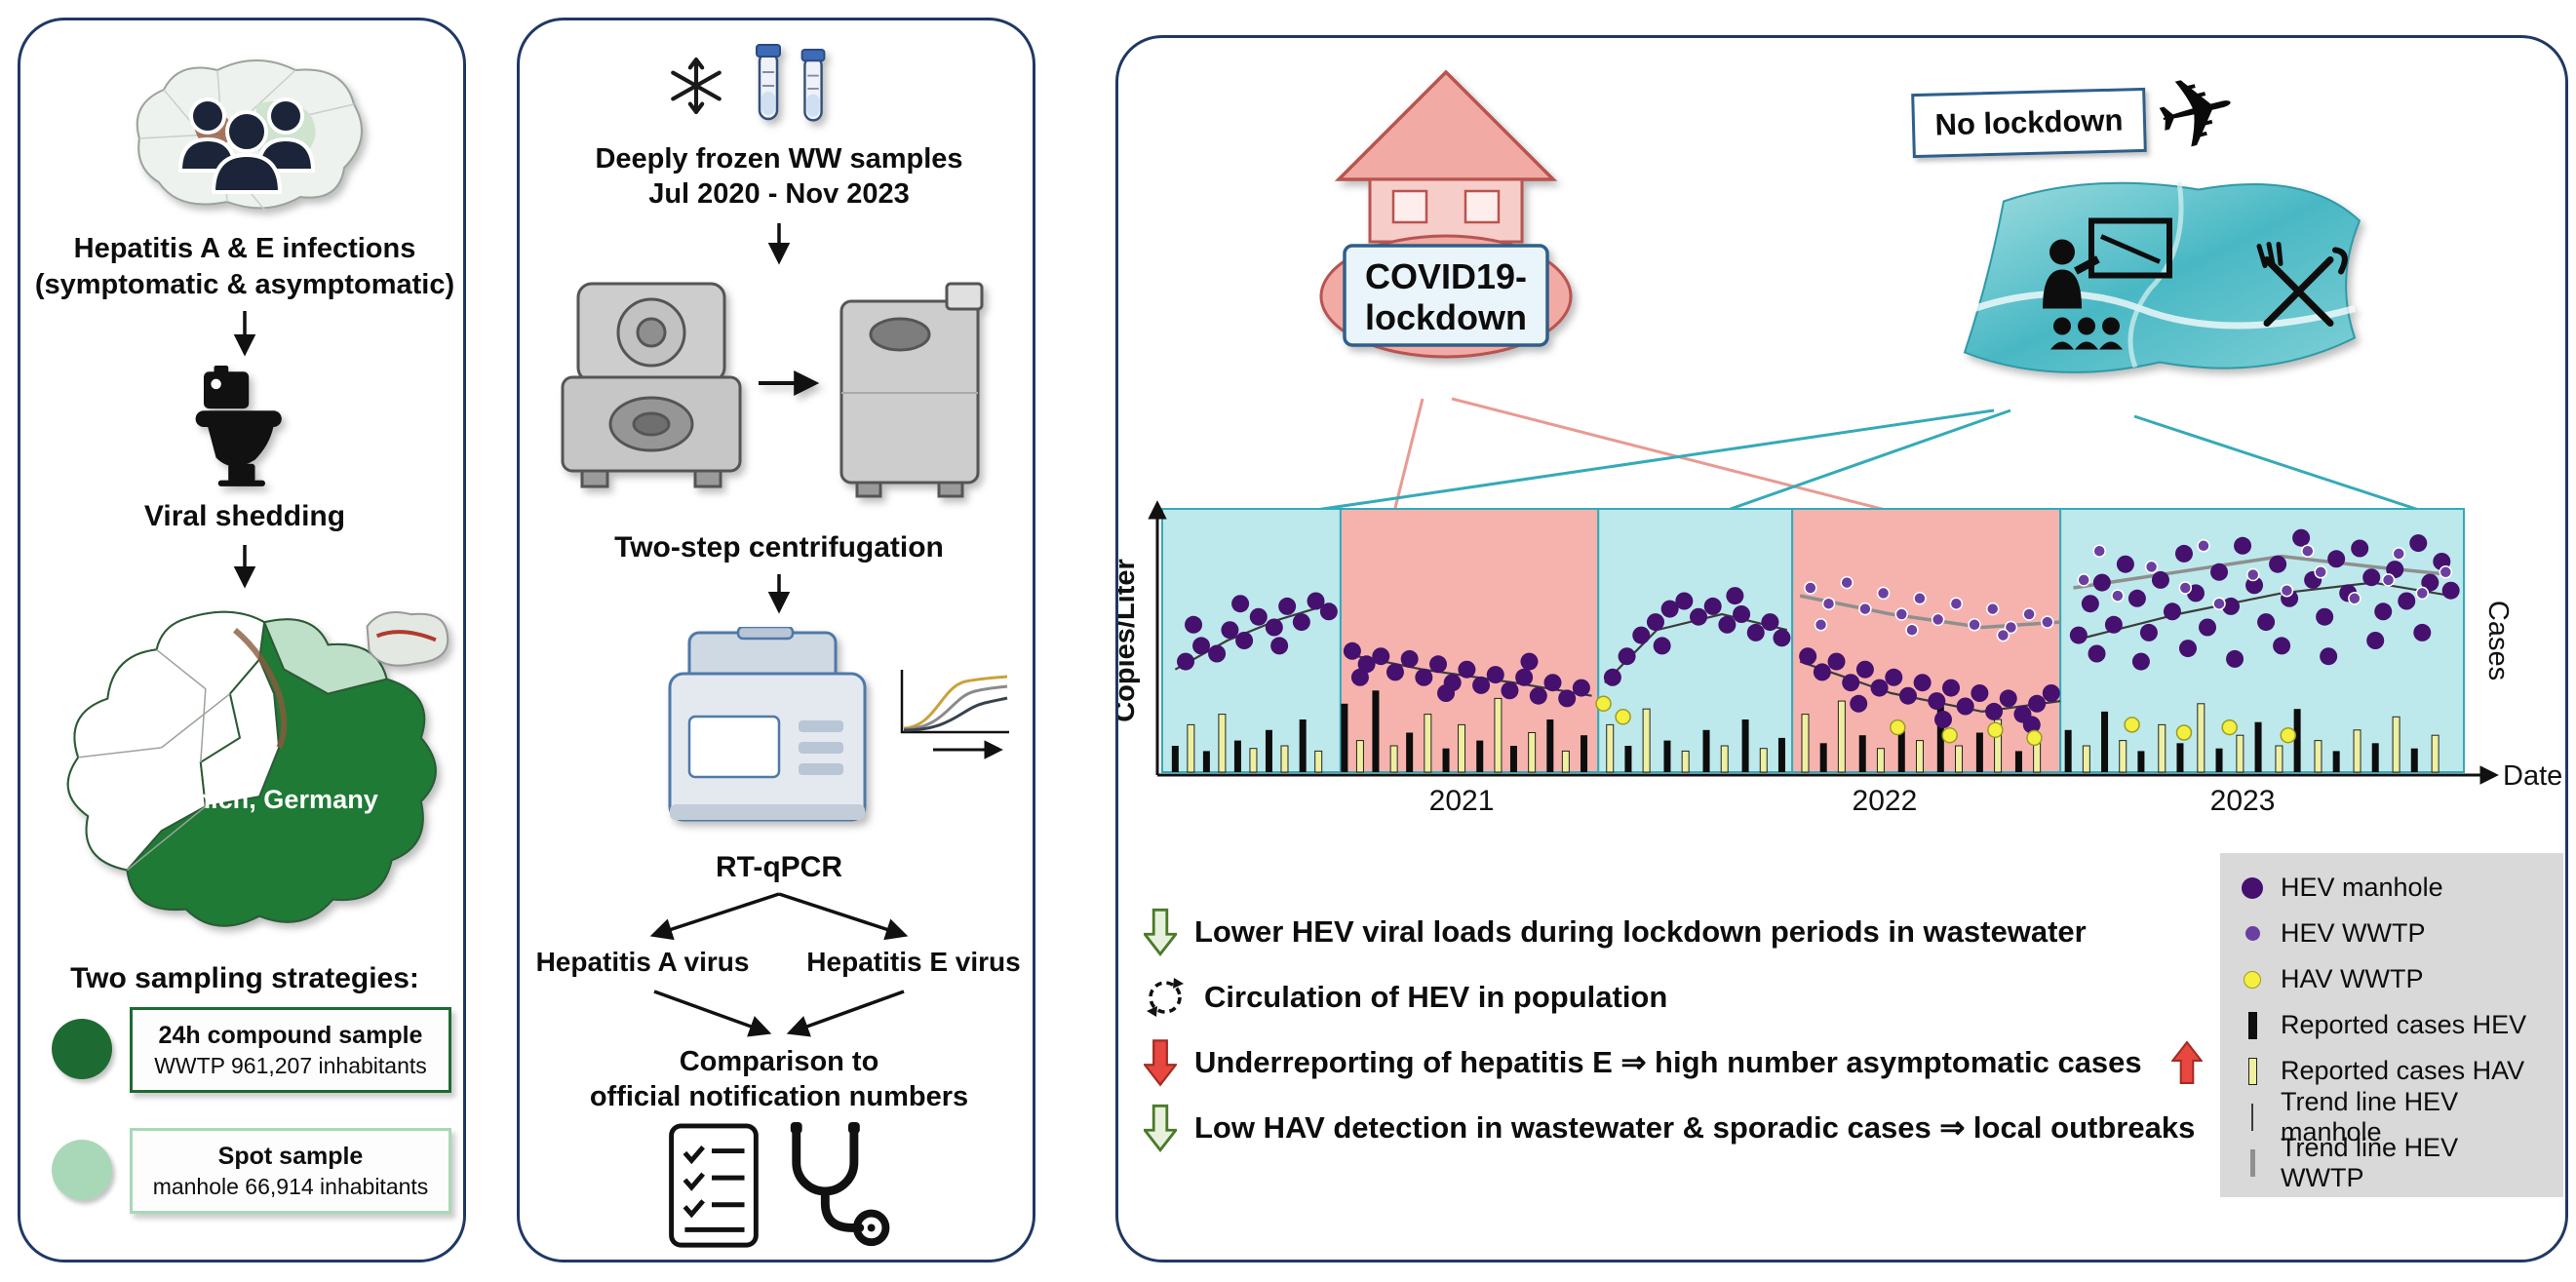 The image size is (2576, 1282). I want to click on red-up-arrow-icon, so click(2186, 1062).